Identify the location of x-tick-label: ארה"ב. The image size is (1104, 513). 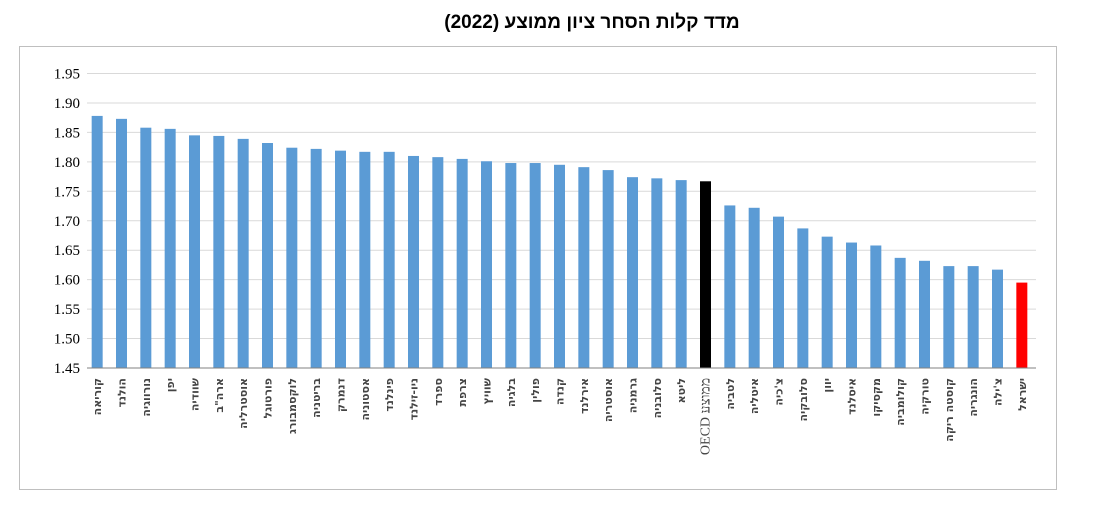
(219, 395).